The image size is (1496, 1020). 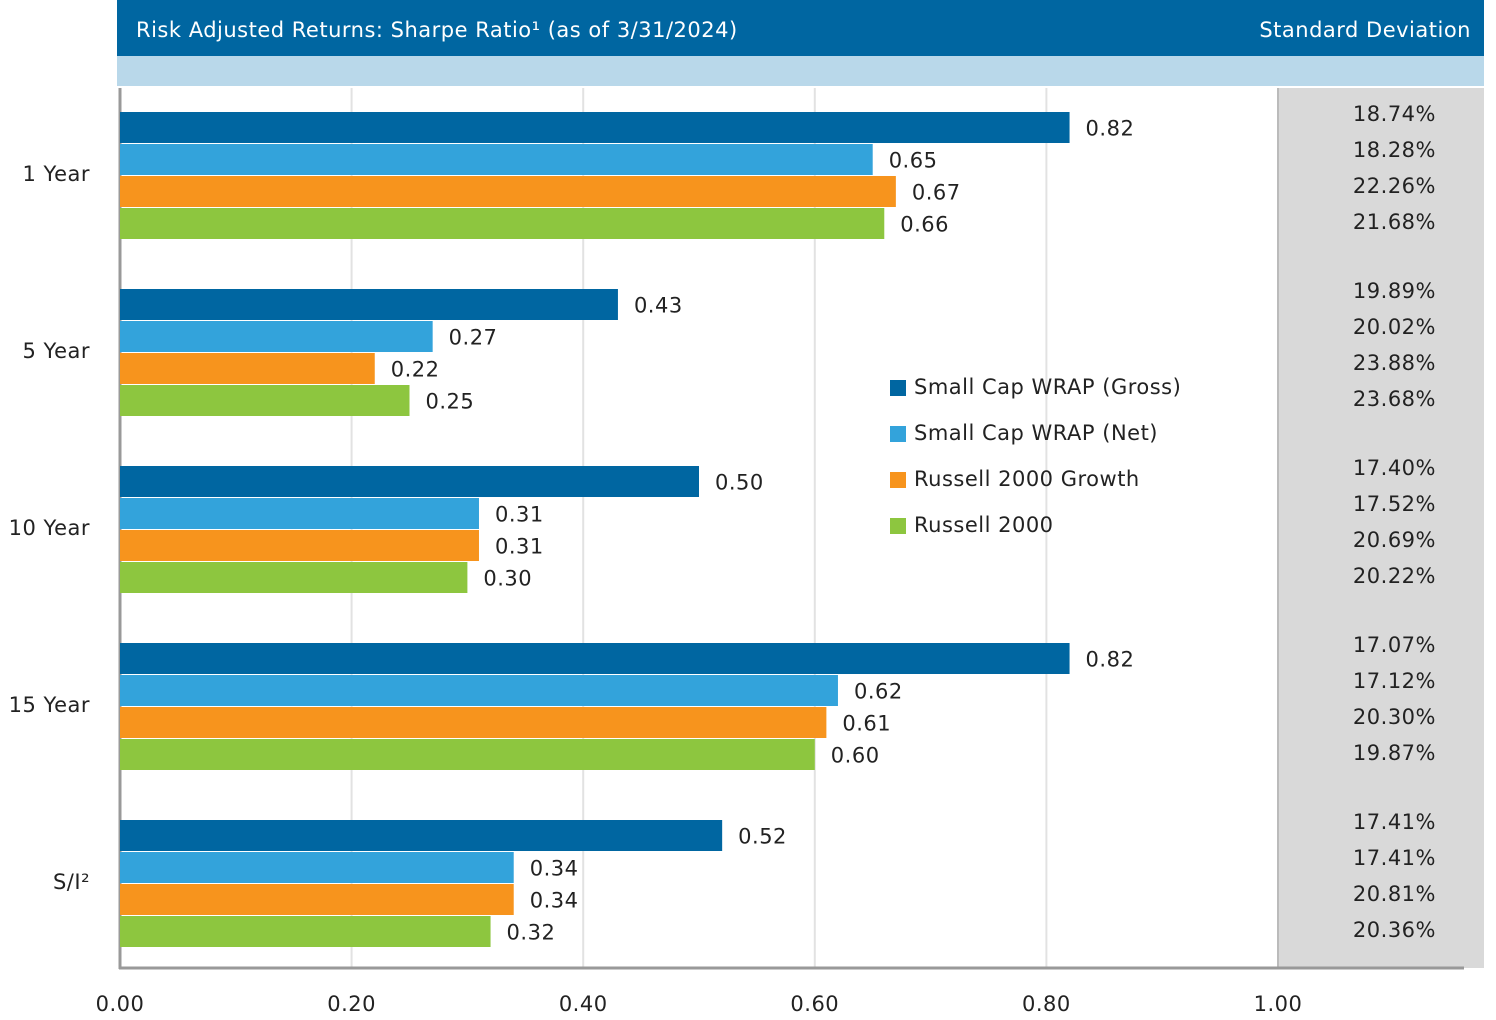 I want to click on value-label: 0.60, so click(x=855, y=756).